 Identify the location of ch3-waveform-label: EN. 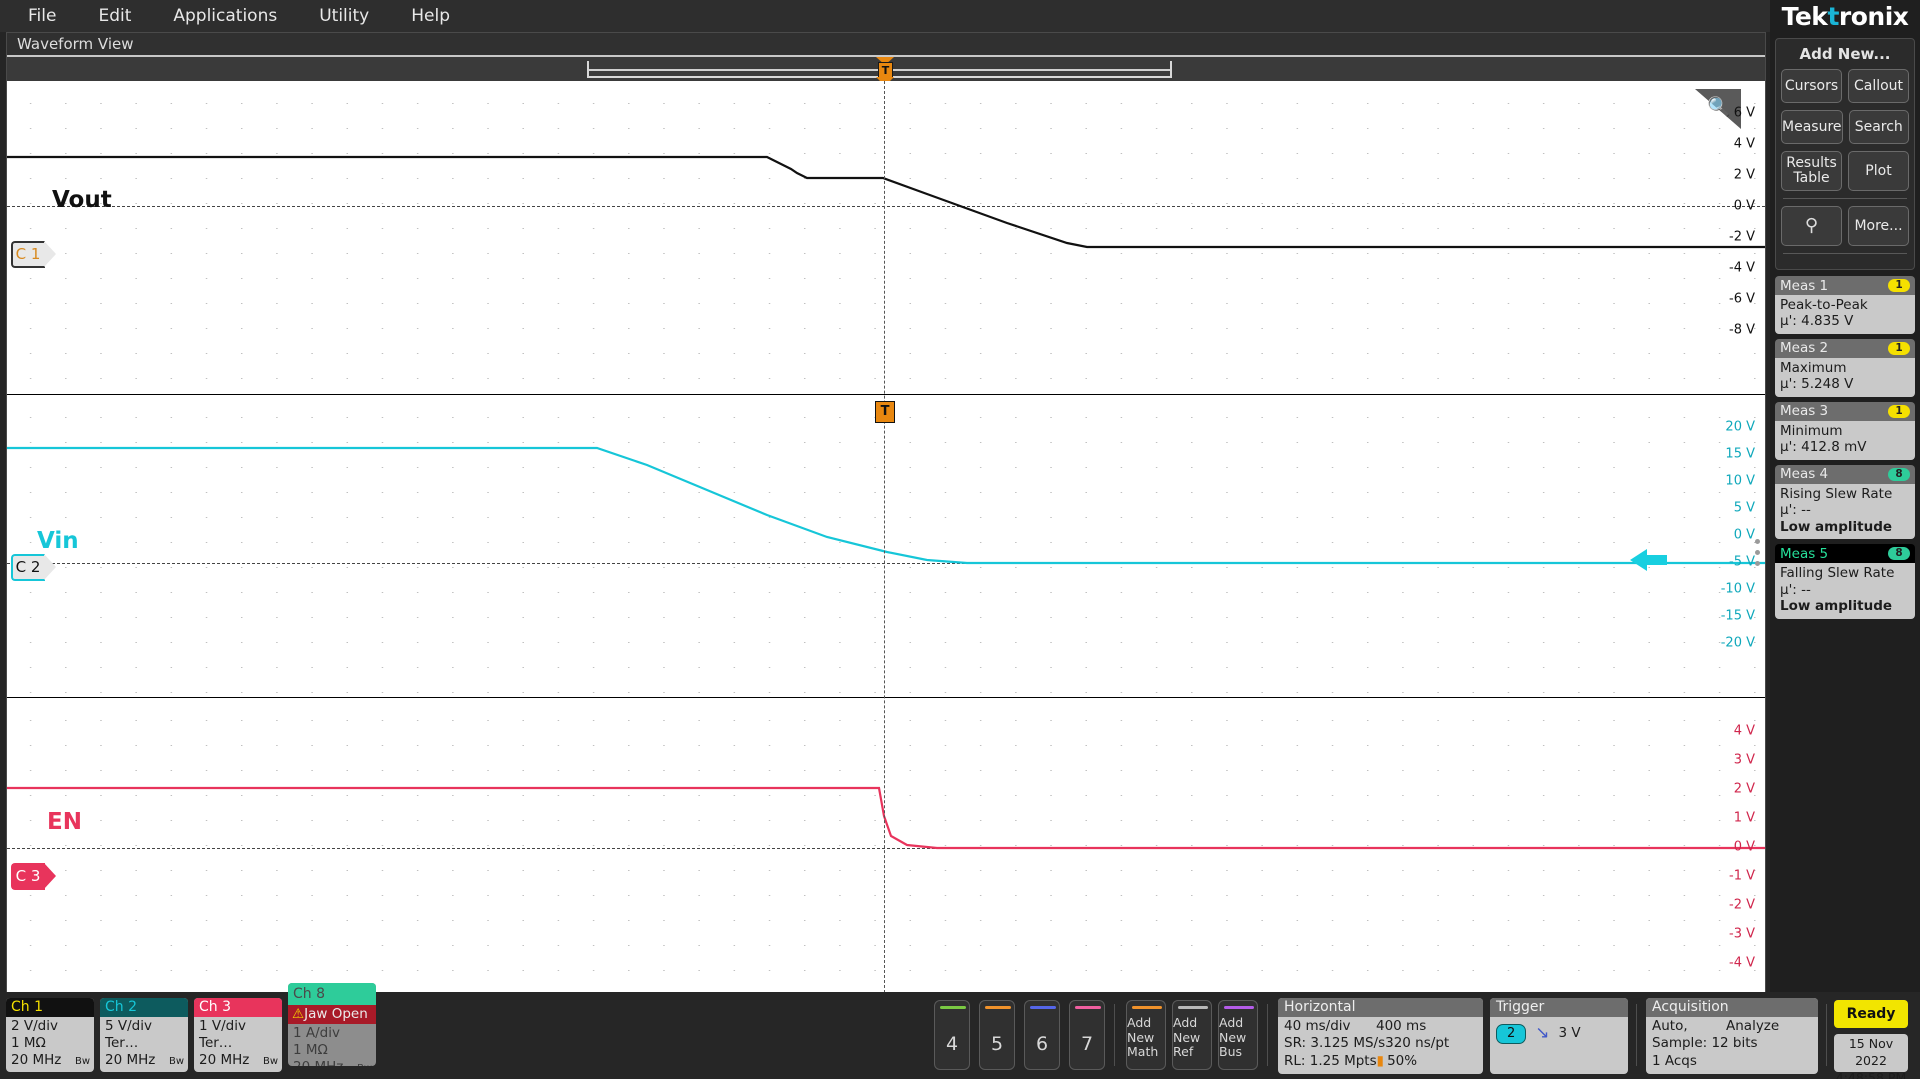
(64, 822).